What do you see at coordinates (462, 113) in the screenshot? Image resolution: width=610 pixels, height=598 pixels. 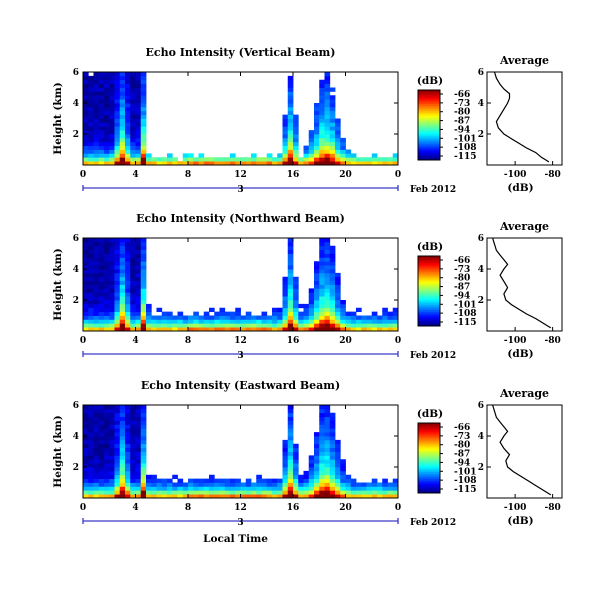 I see `colorbar-tick-label: -80` at bounding box center [462, 113].